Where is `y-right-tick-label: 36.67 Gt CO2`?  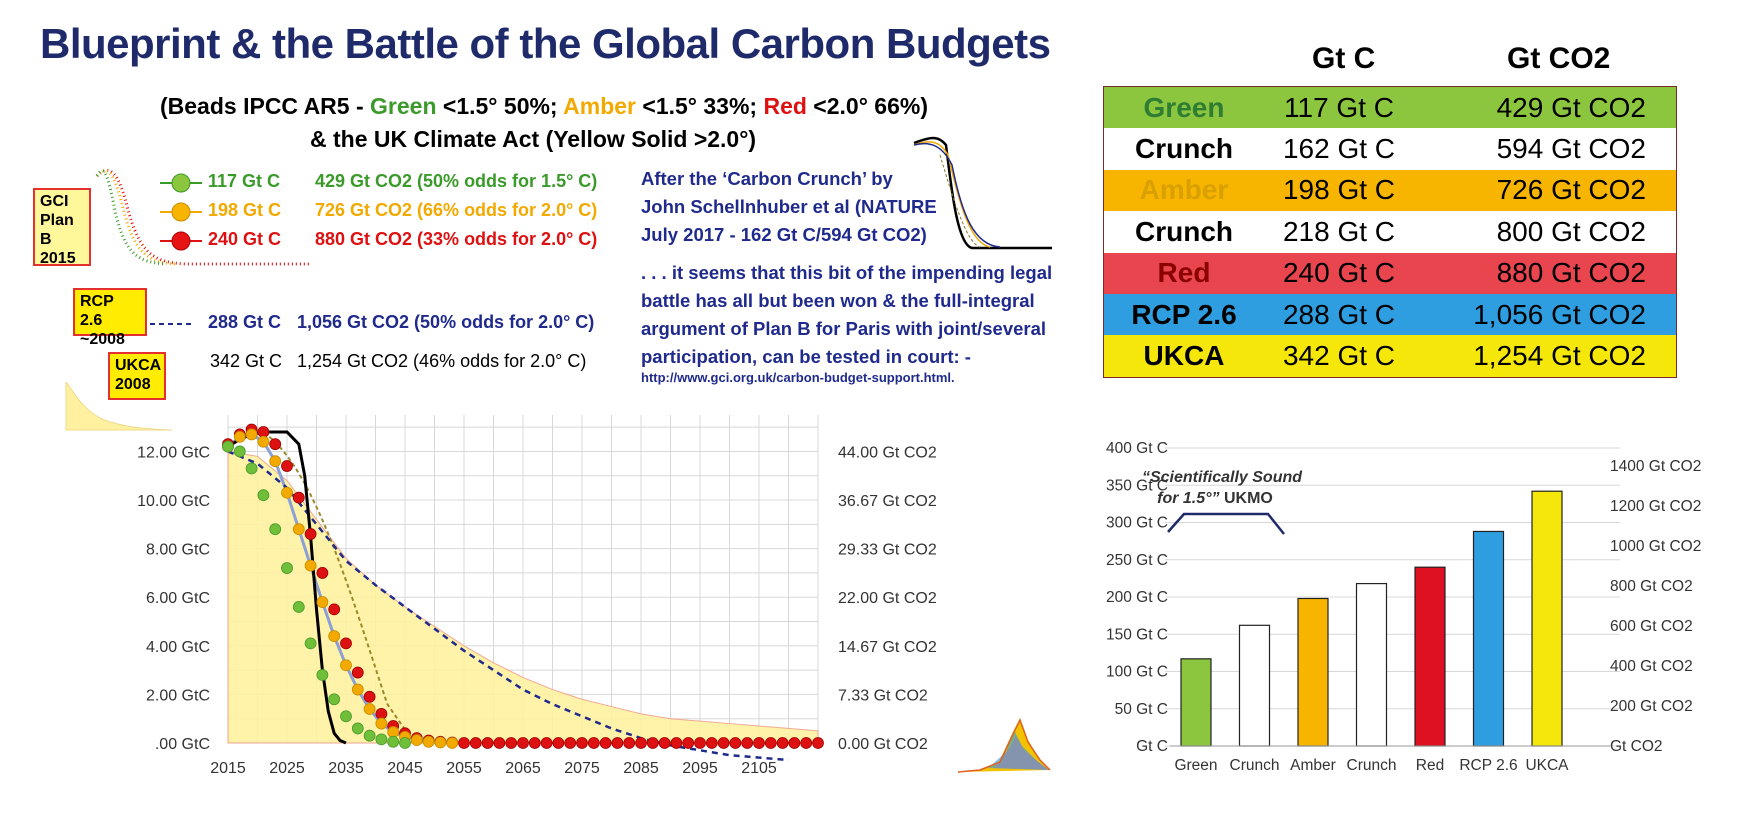
y-right-tick-label: 36.67 Gt CO2 is located at coordinates (887, 501).